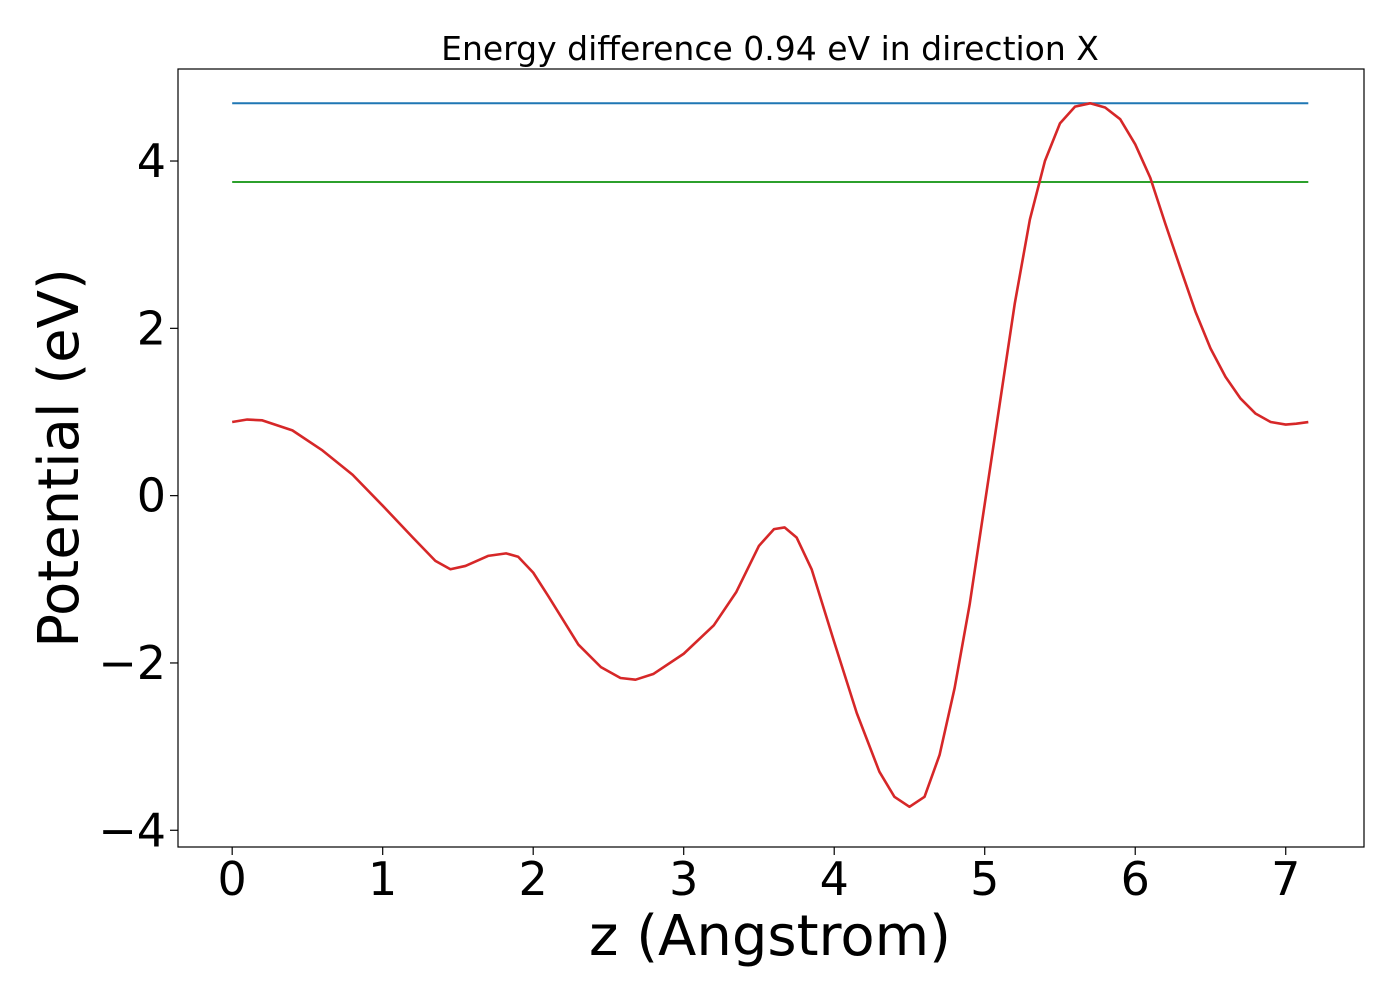  What do you see at coordinates (1285, 879) in the screenshot?
I see `x-tick-label: 7` at bounding box center [1285, 879].